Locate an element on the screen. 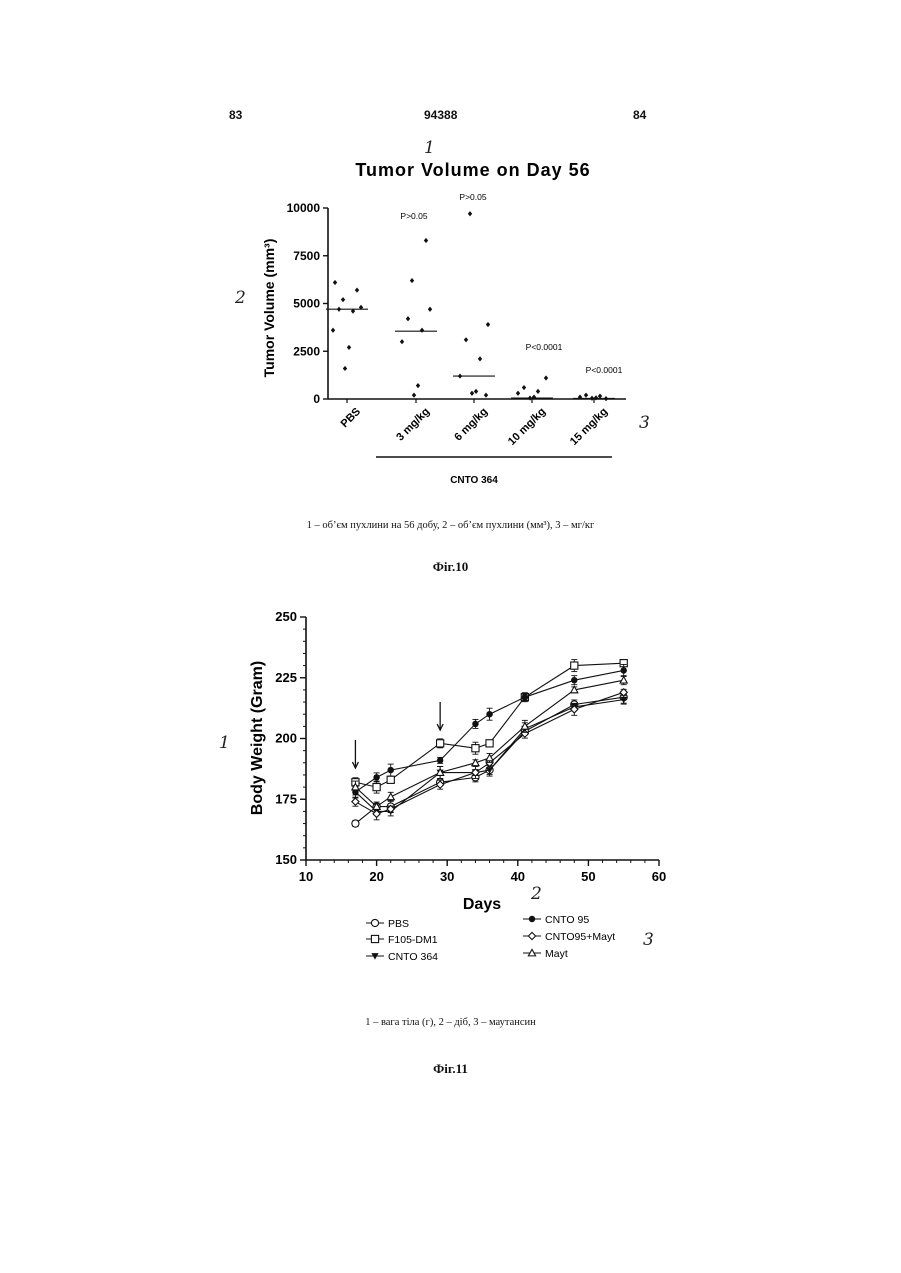 This screenshot has height=1273, width=901. x-tick-label: PBS is located at coordinates (351, 418).